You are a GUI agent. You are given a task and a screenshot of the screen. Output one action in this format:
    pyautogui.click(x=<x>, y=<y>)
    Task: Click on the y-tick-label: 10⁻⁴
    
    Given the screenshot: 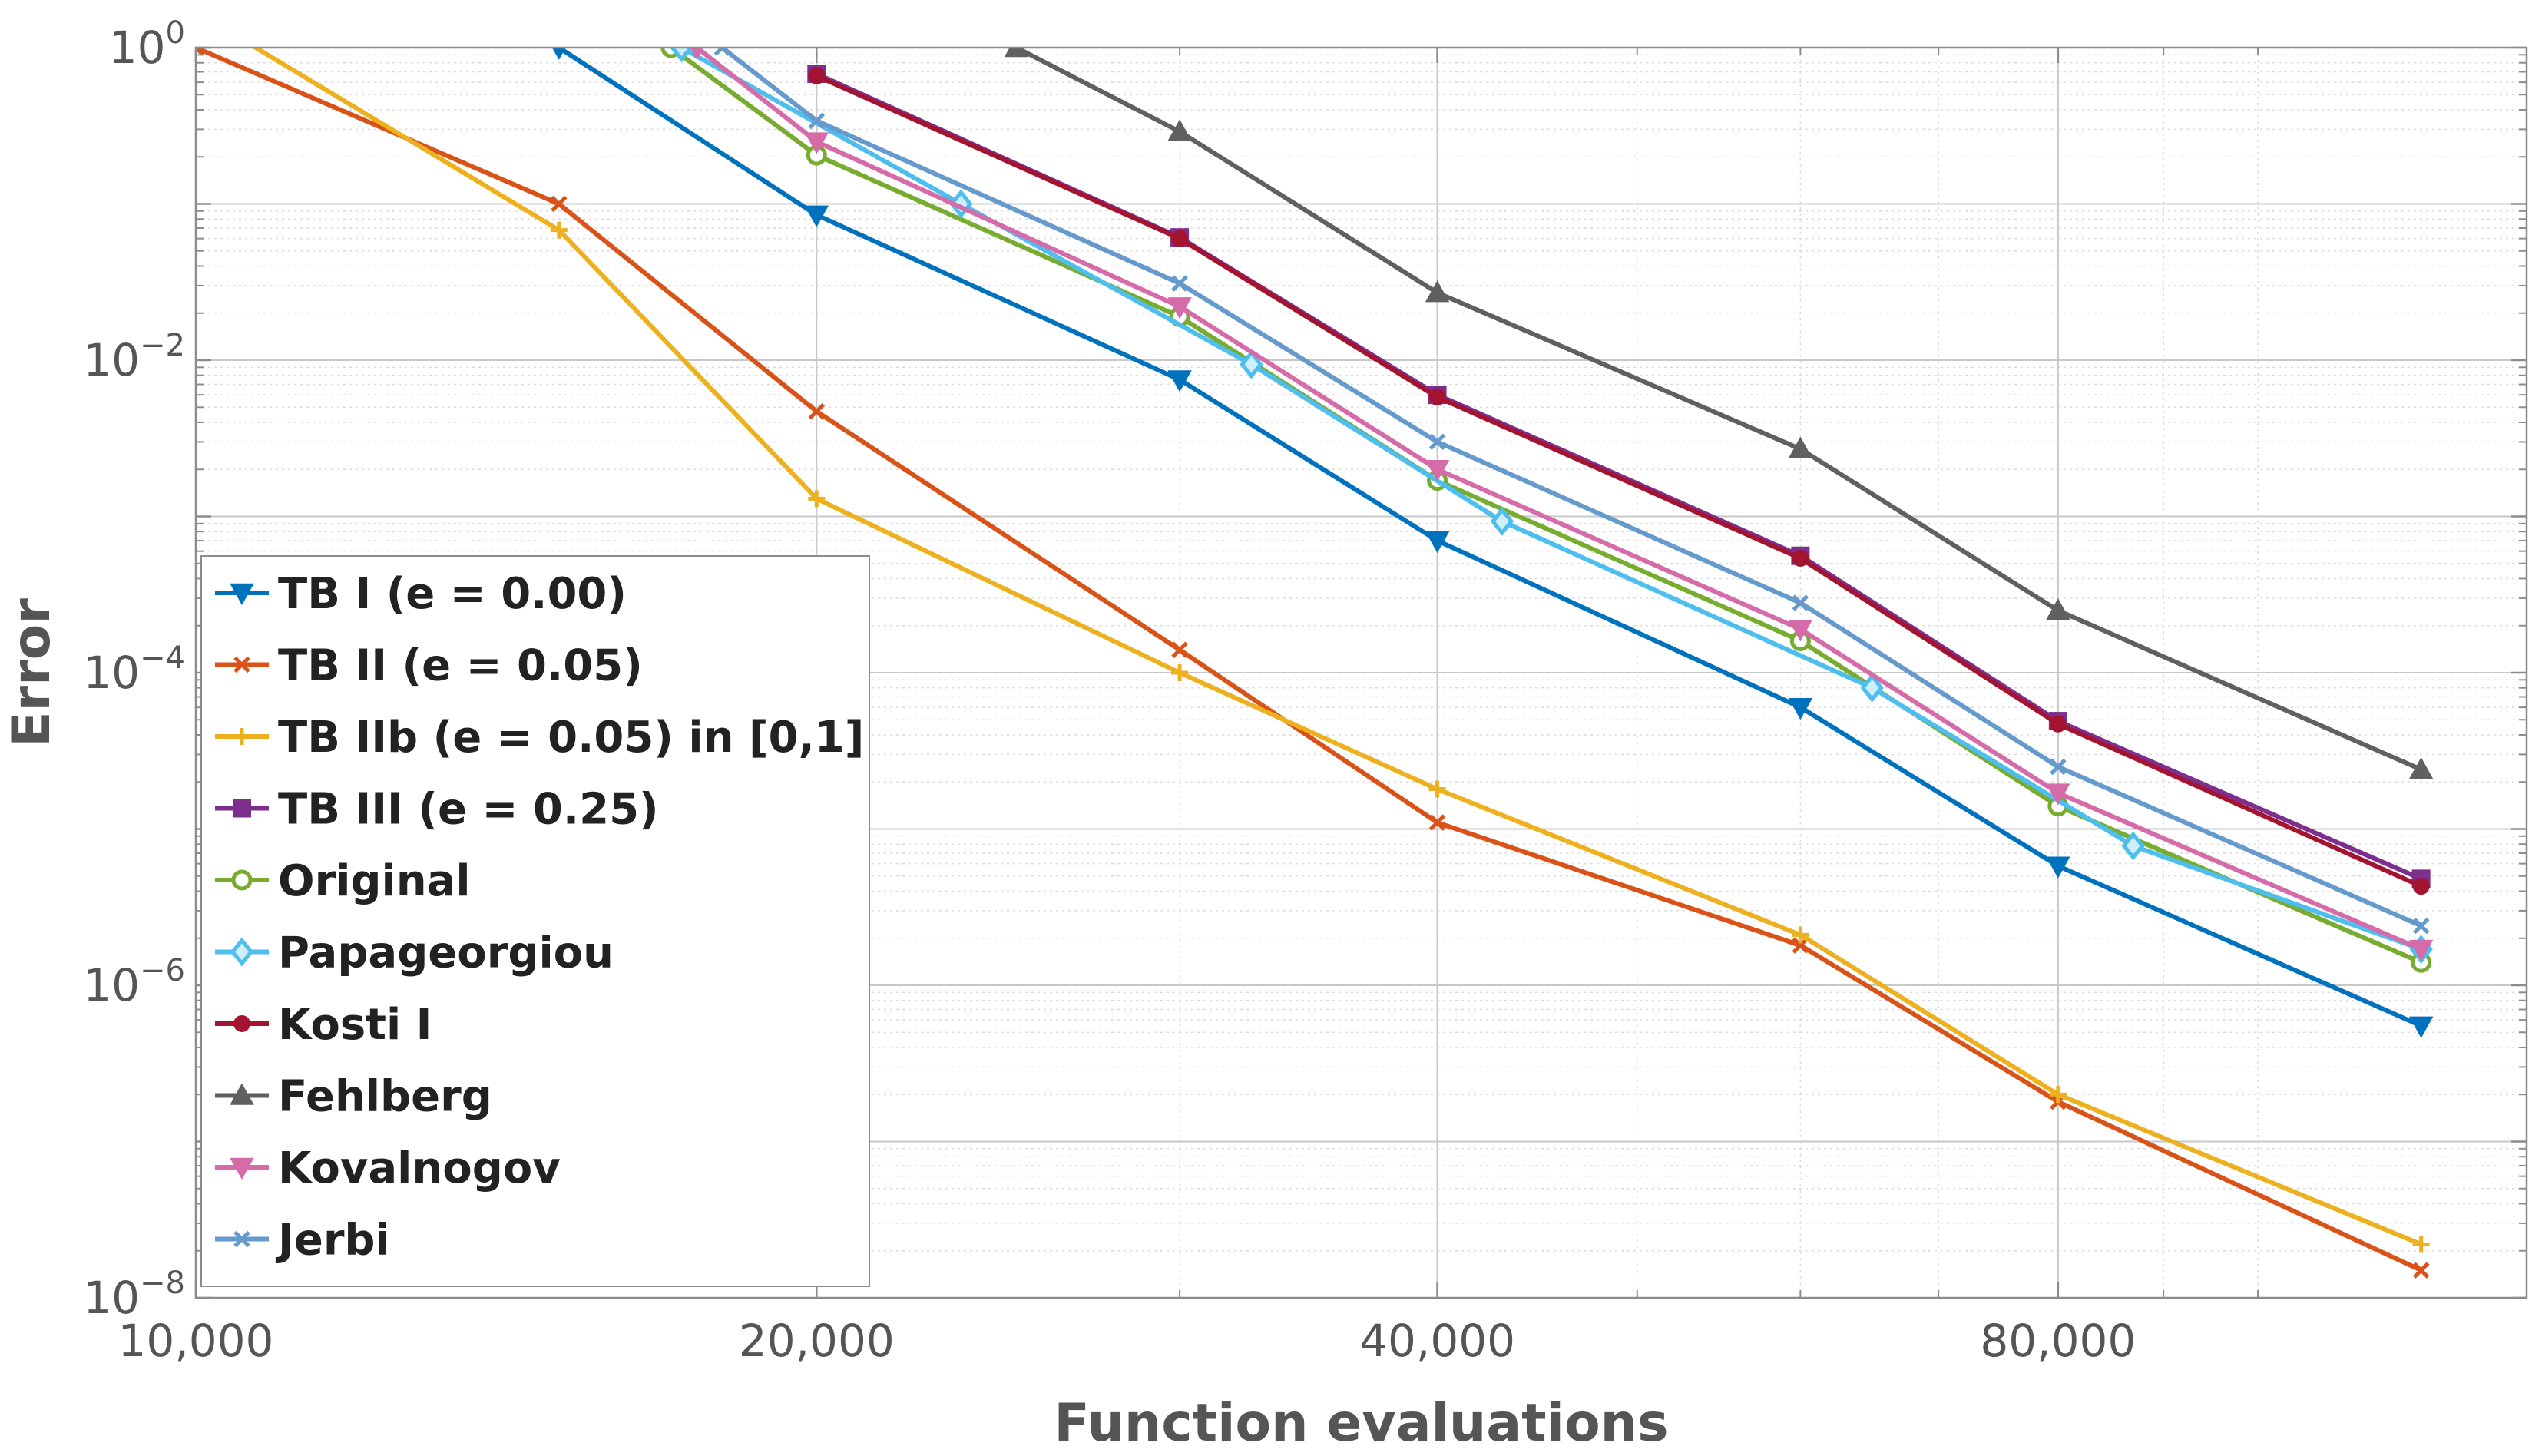 What is the action you would take?
    pyautogui.click(x=134, y=669)
    